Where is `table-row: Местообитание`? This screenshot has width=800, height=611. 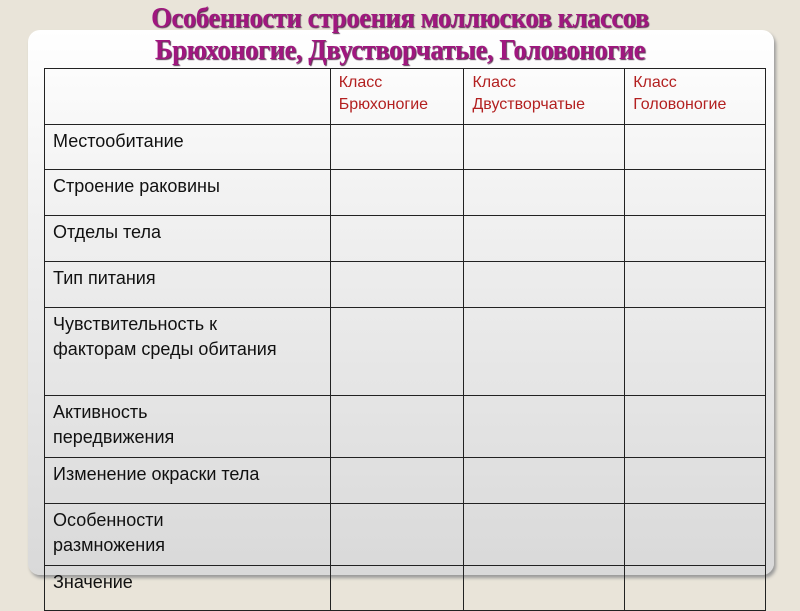 table-row: Местообитание is located at coordinates (405, 147).